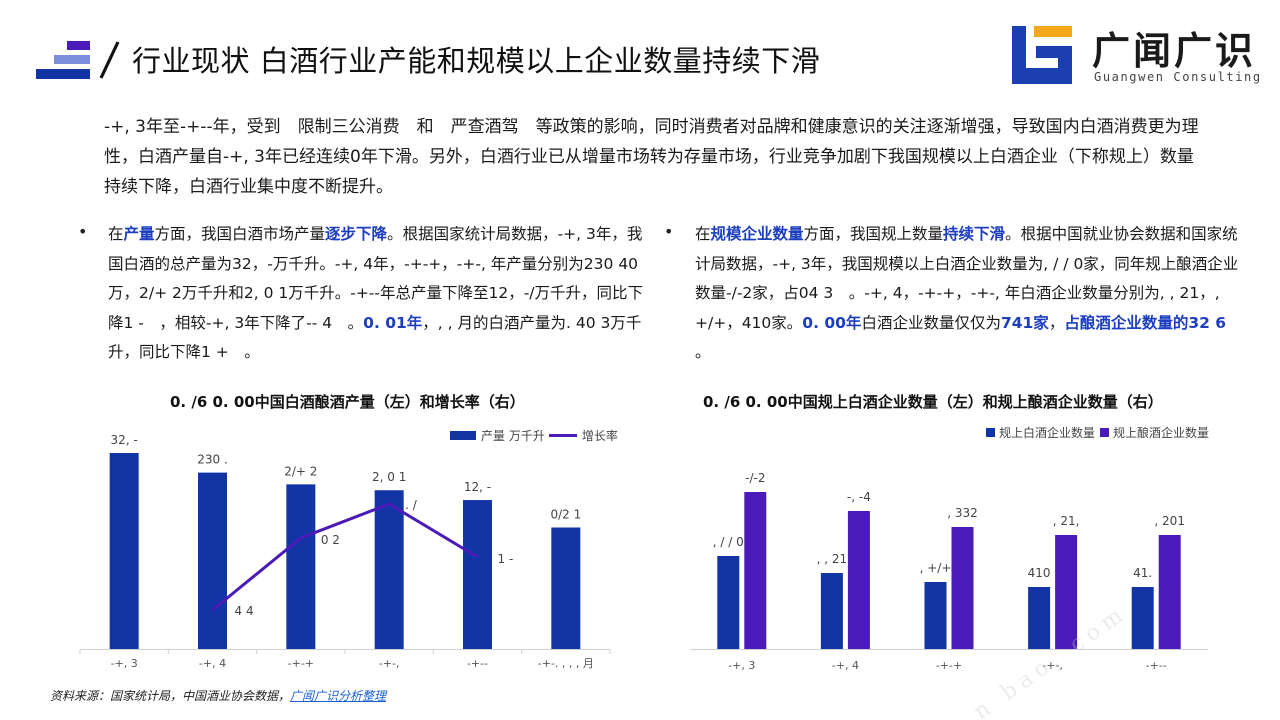 The width and height of the screenshot is (1280, 720). Describe the element at coordinates (139, 234) in the screenshot. I see `bullet-highlight: 产量` at that location.